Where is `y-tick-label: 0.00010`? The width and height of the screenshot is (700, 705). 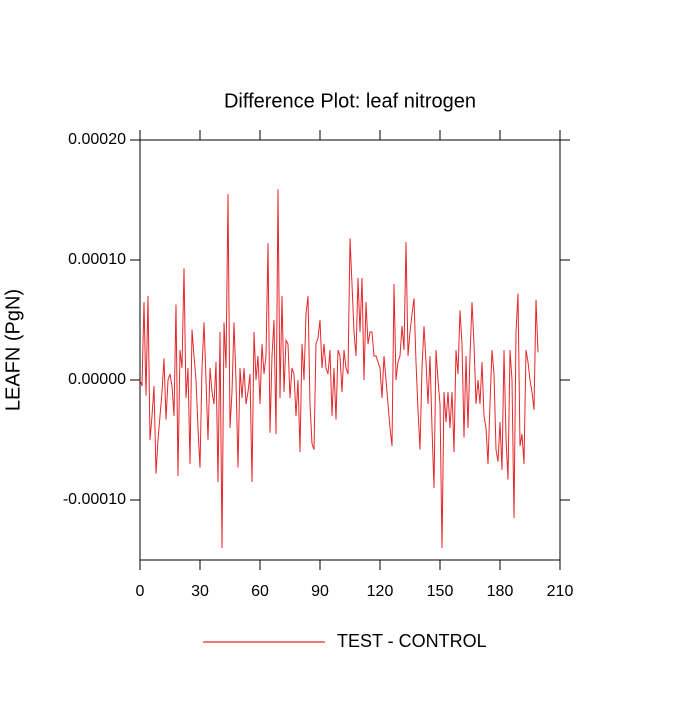 y-tick-label: 0.00010 is located at coordinates (97, 259).